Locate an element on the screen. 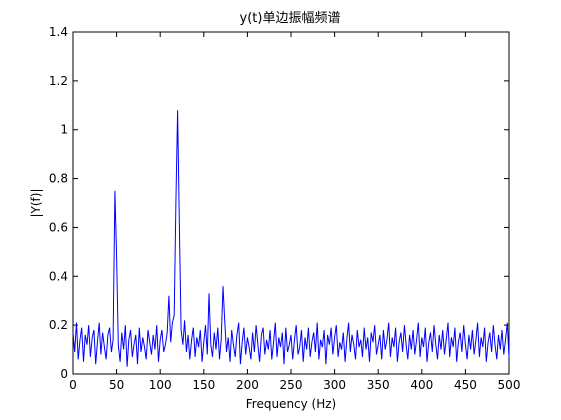 This screenshot has width=561, height=420. x-tick-label: 350 is located at coordinates (378, 385).